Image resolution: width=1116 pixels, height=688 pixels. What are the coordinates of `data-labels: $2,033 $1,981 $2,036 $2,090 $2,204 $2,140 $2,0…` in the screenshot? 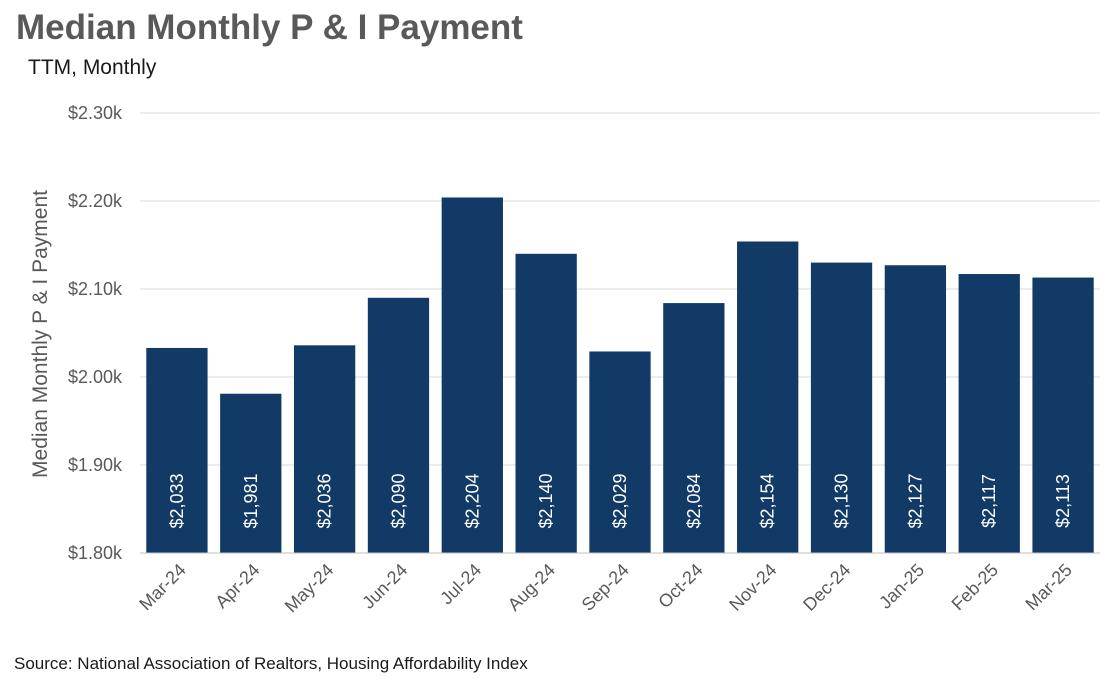 It's located at (620, 500).